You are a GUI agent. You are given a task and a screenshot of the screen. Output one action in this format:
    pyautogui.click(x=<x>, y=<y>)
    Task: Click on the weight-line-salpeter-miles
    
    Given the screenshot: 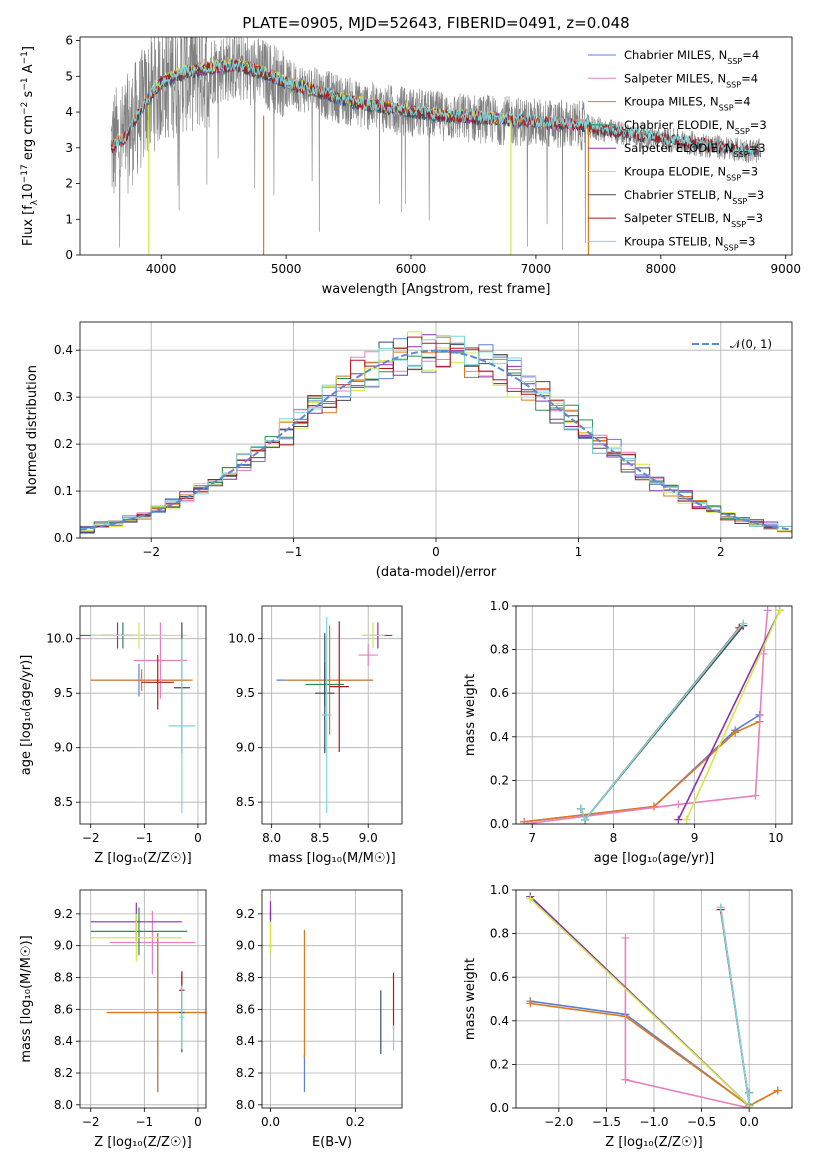 What is the action you would take?
    pyautogui.click(x=646, y=717)
    